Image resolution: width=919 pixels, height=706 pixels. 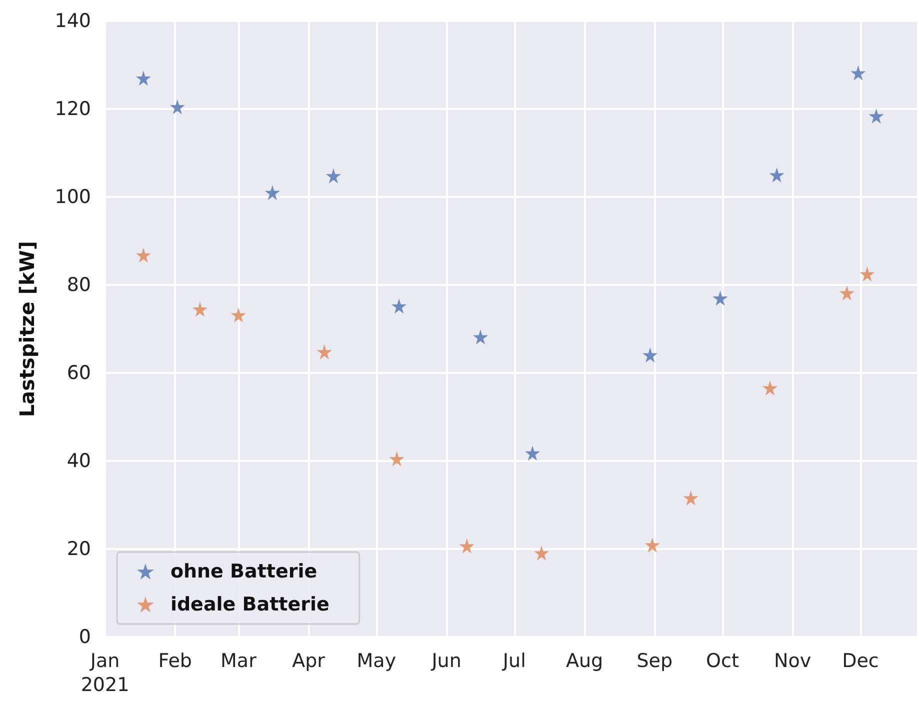 I want to click on x-tick-label: Mar, so click(x=238, y=661).